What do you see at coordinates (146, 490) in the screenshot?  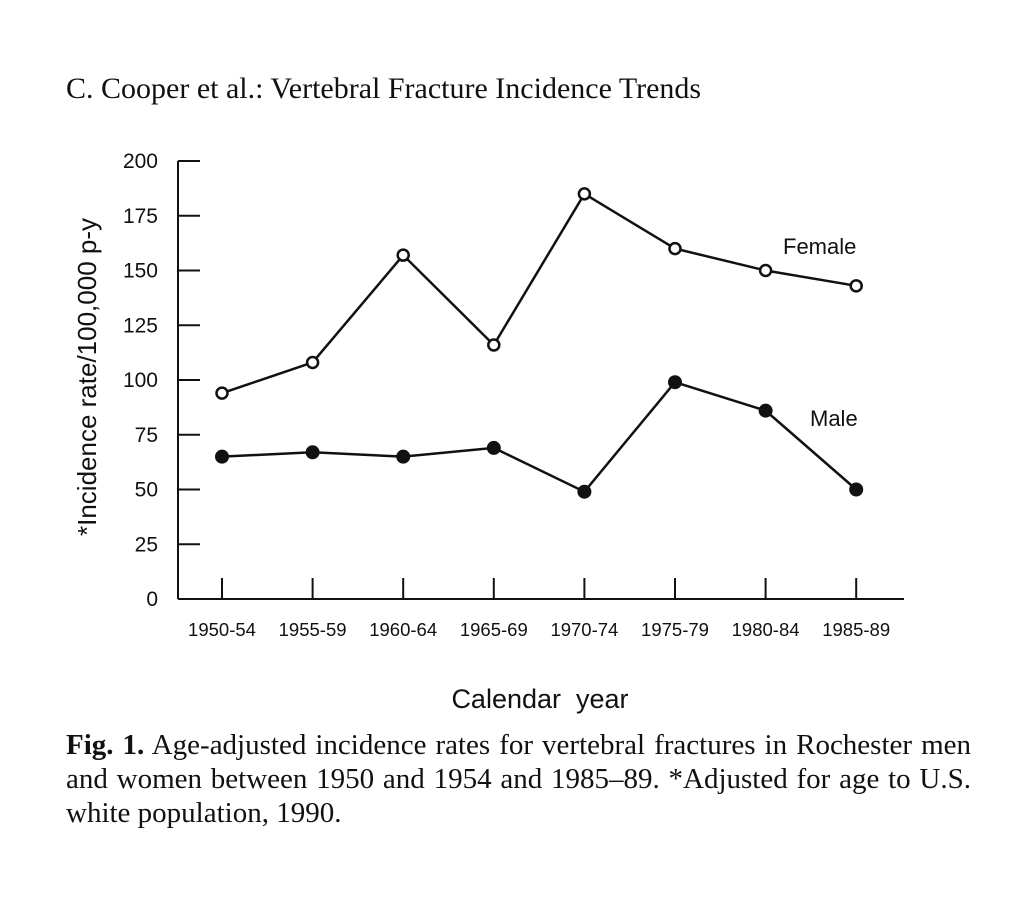 I see `y-tick-label: 50` at bounding box center [146, 490].